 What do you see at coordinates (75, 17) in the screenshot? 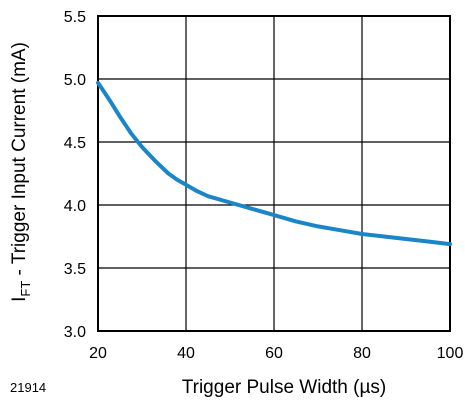
I see `y-tick-label: 5.5` at bounding box center [75, 17].